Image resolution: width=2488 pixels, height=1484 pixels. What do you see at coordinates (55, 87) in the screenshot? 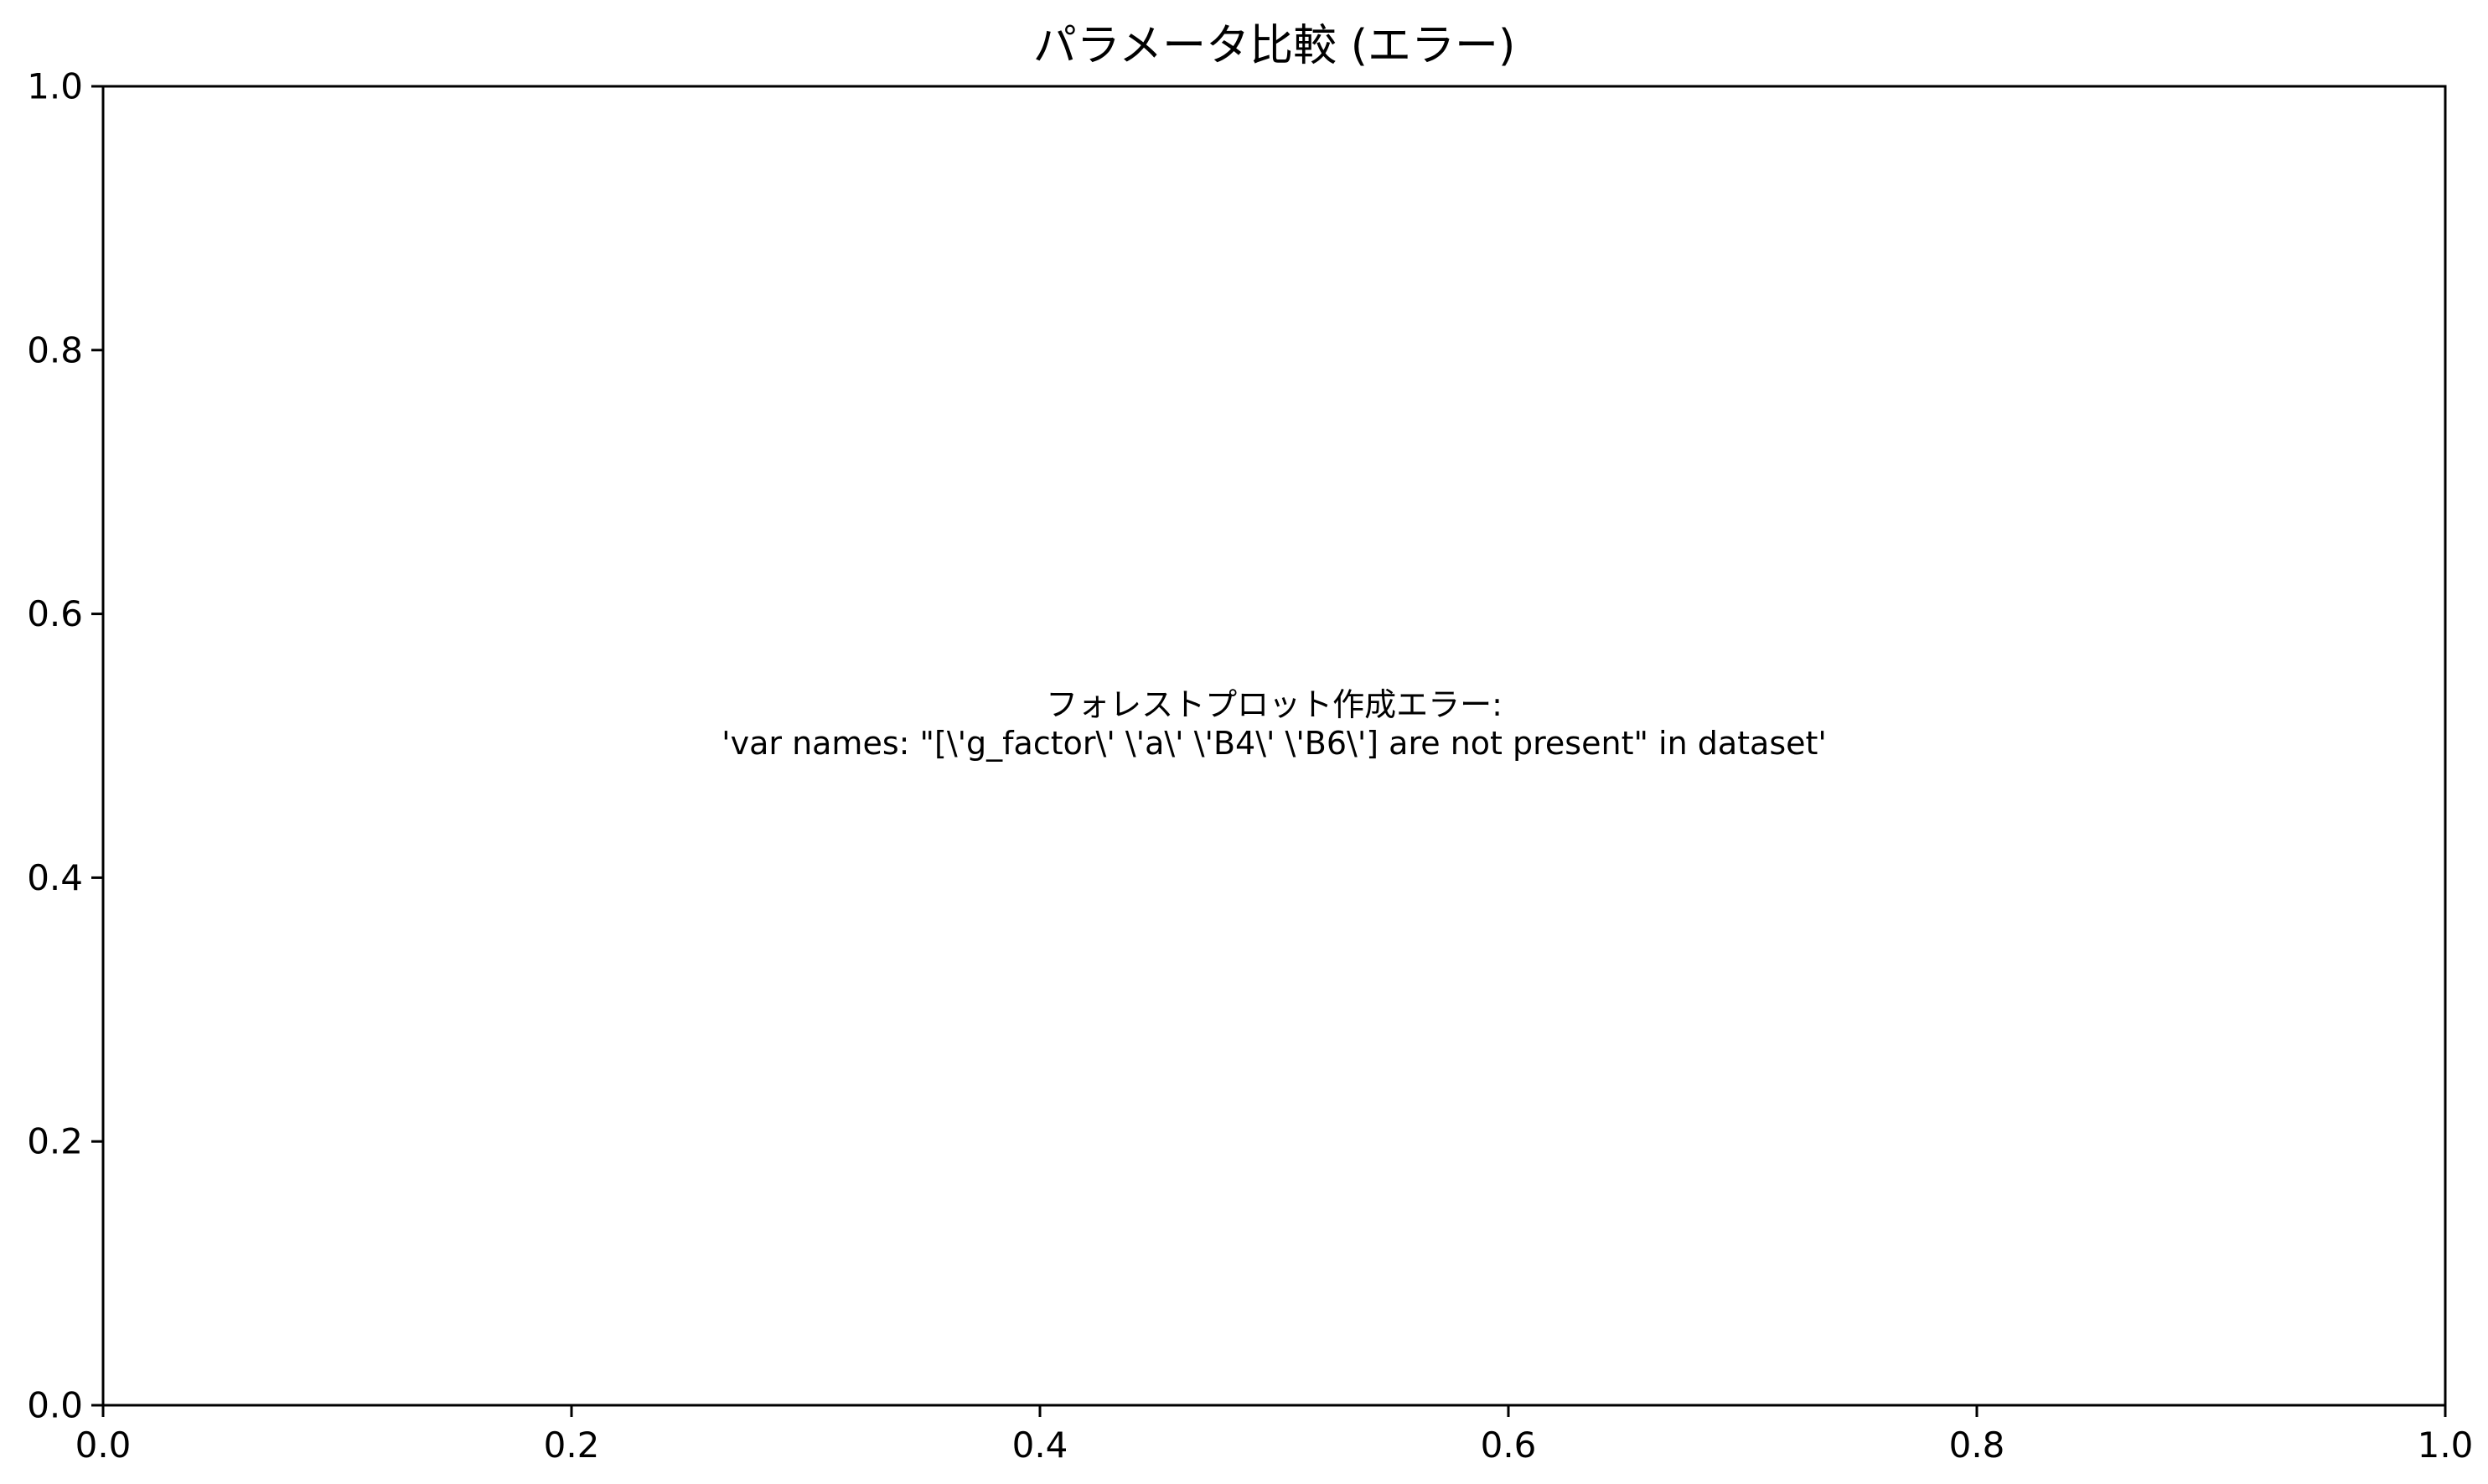
I see `y-tick-label: 1.0` at bounding box center [55, 87].